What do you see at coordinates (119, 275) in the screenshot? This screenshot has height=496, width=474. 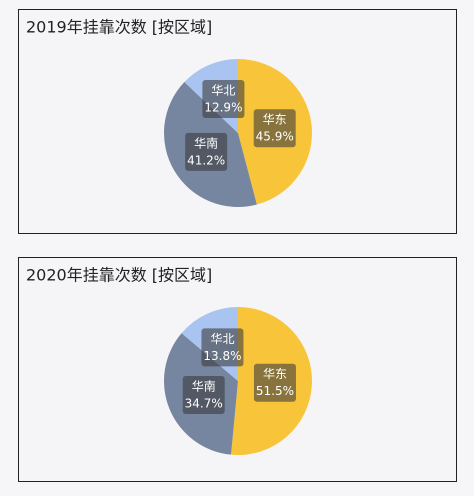 I see `chart-title: 2020年挂靠次数 [按区域]` at bounding box center [119, 275].